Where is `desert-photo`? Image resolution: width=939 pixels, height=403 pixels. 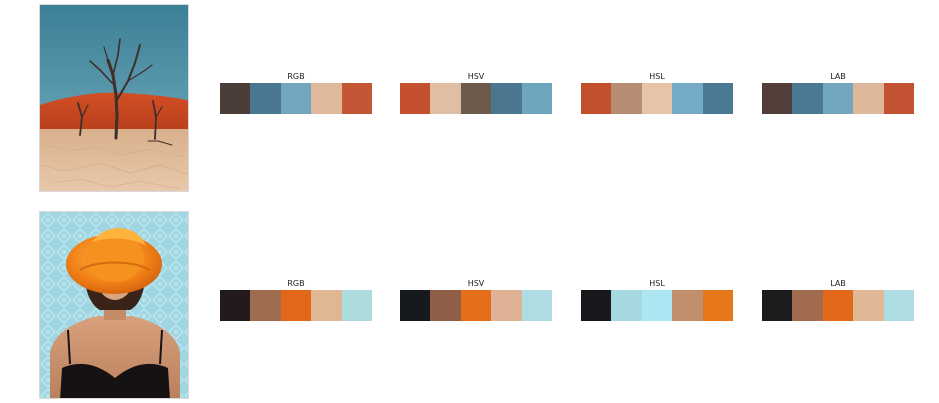 desert-photo is located at coordinates (114, 98).